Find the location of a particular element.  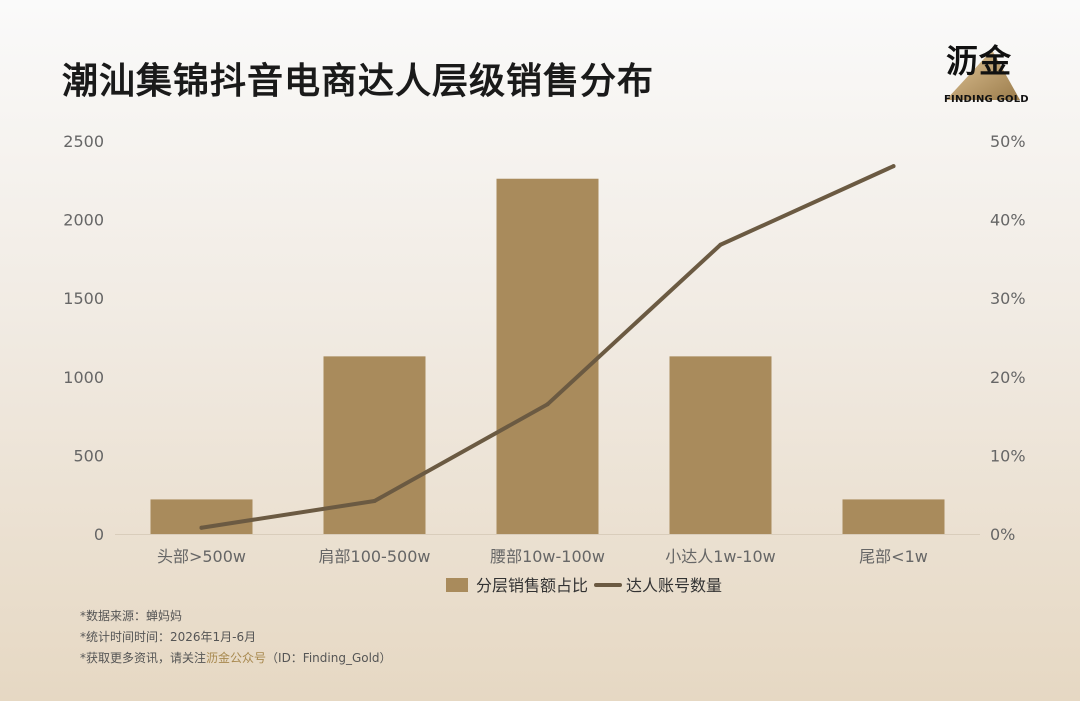

y-right-tick-label: 0% is located at coordinates (1002, 534).